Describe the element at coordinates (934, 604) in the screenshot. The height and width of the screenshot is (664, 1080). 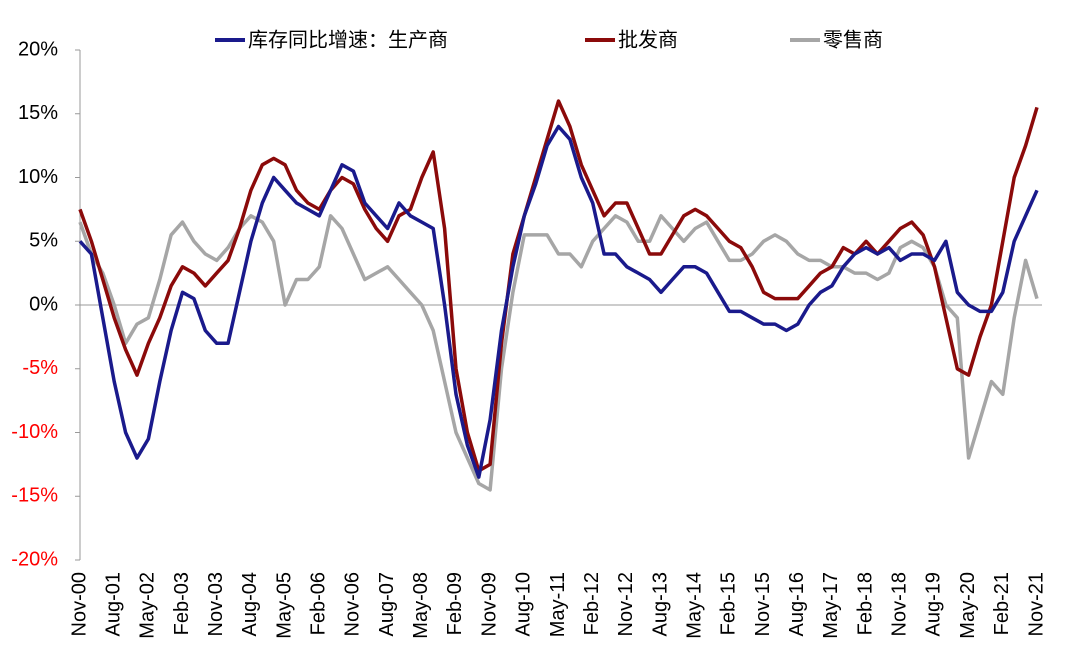
I see `x-tick-label: Aug-19` at that location.